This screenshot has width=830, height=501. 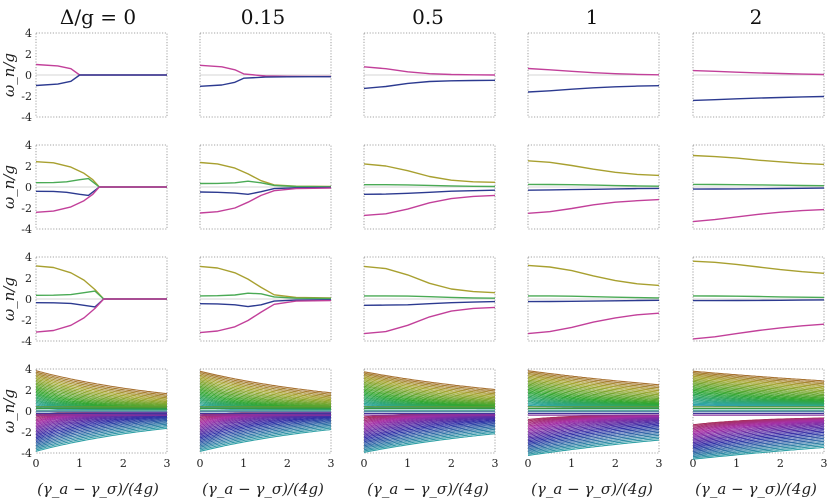 What do you see at coordinates (28, 54) in the screenshot?
I see `y-tick-label: 2` at bounding box center [28, 54].